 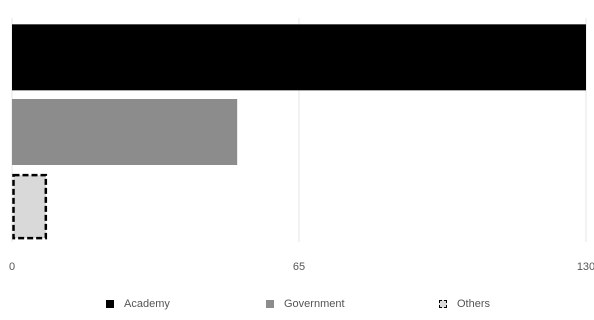 What do you see at coordinates (30, 206) in the screenshot?
I see `bar-others` at bounding box center [30, 206].